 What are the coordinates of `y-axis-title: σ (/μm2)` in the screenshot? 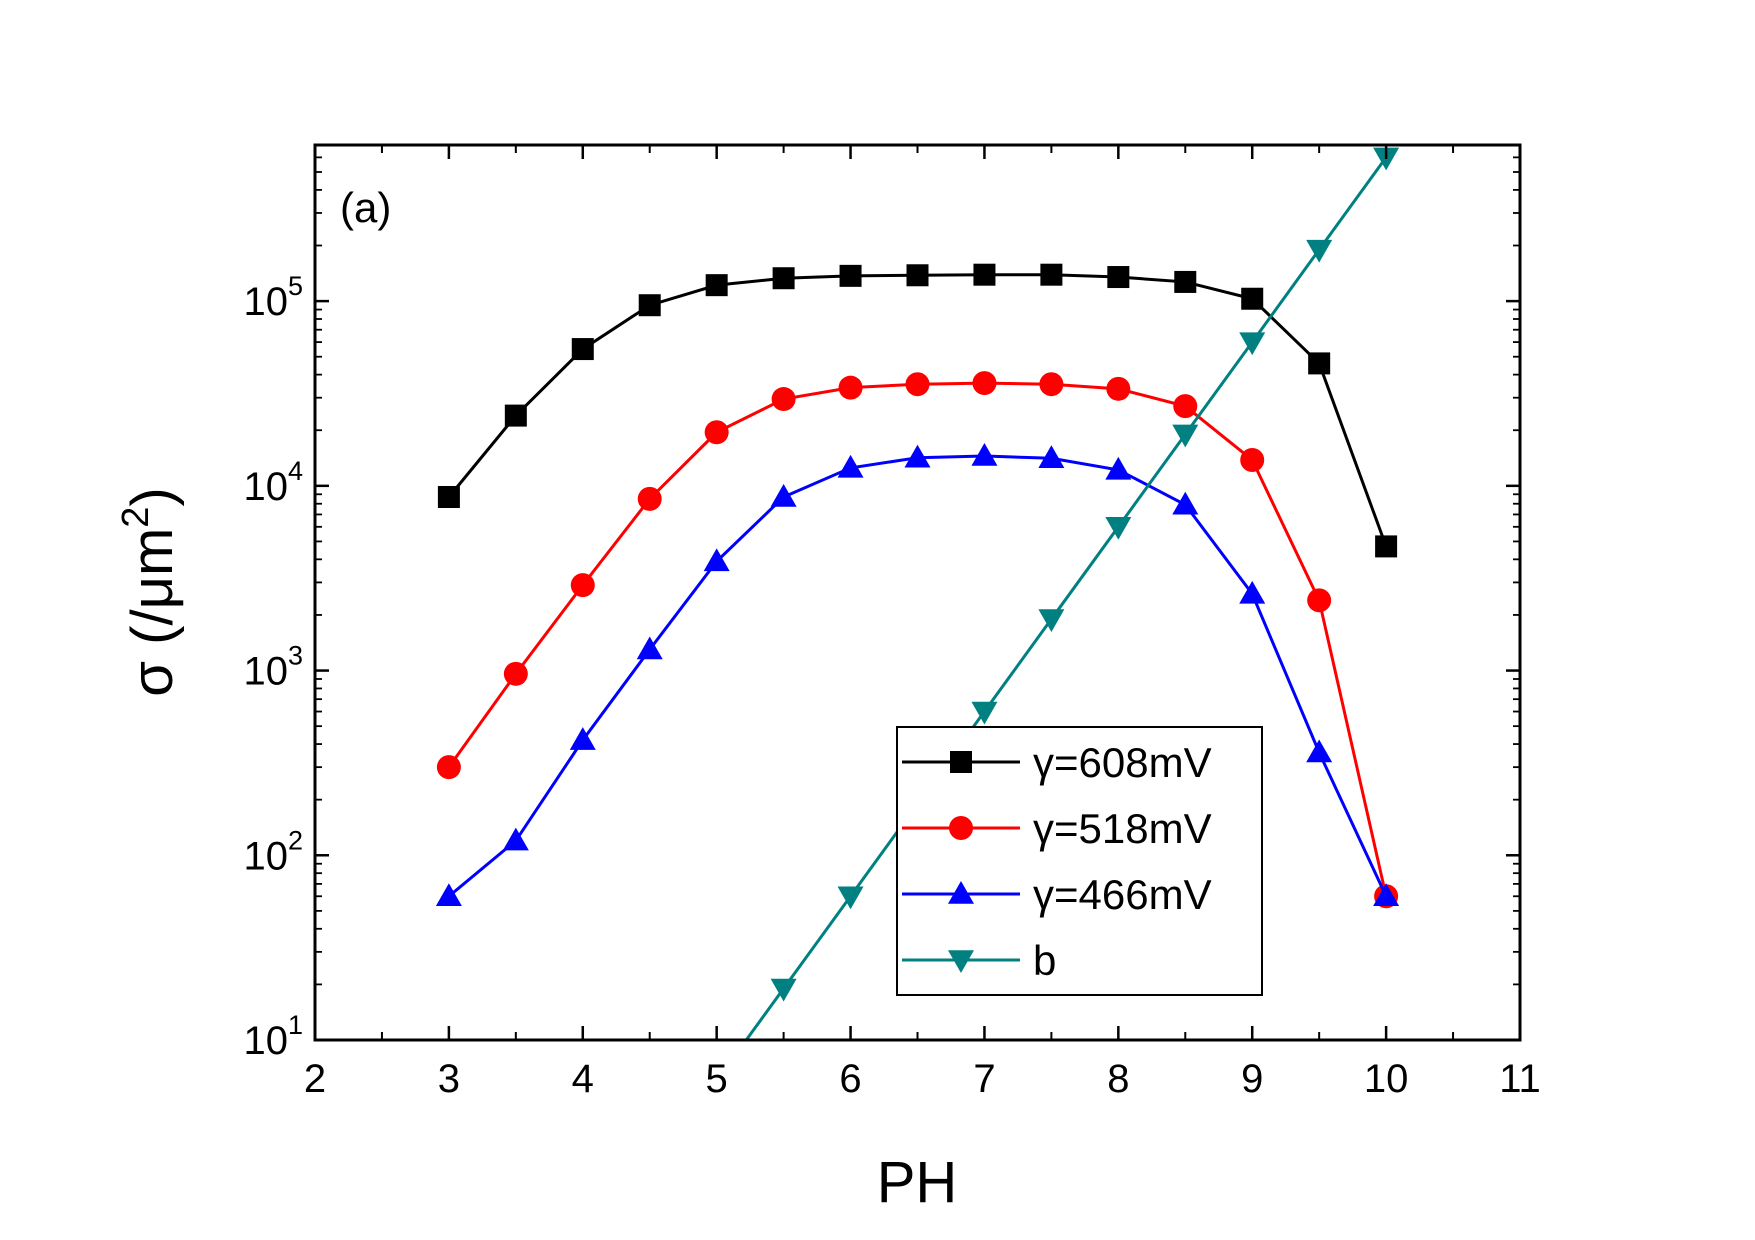 It's located at (150, 592).